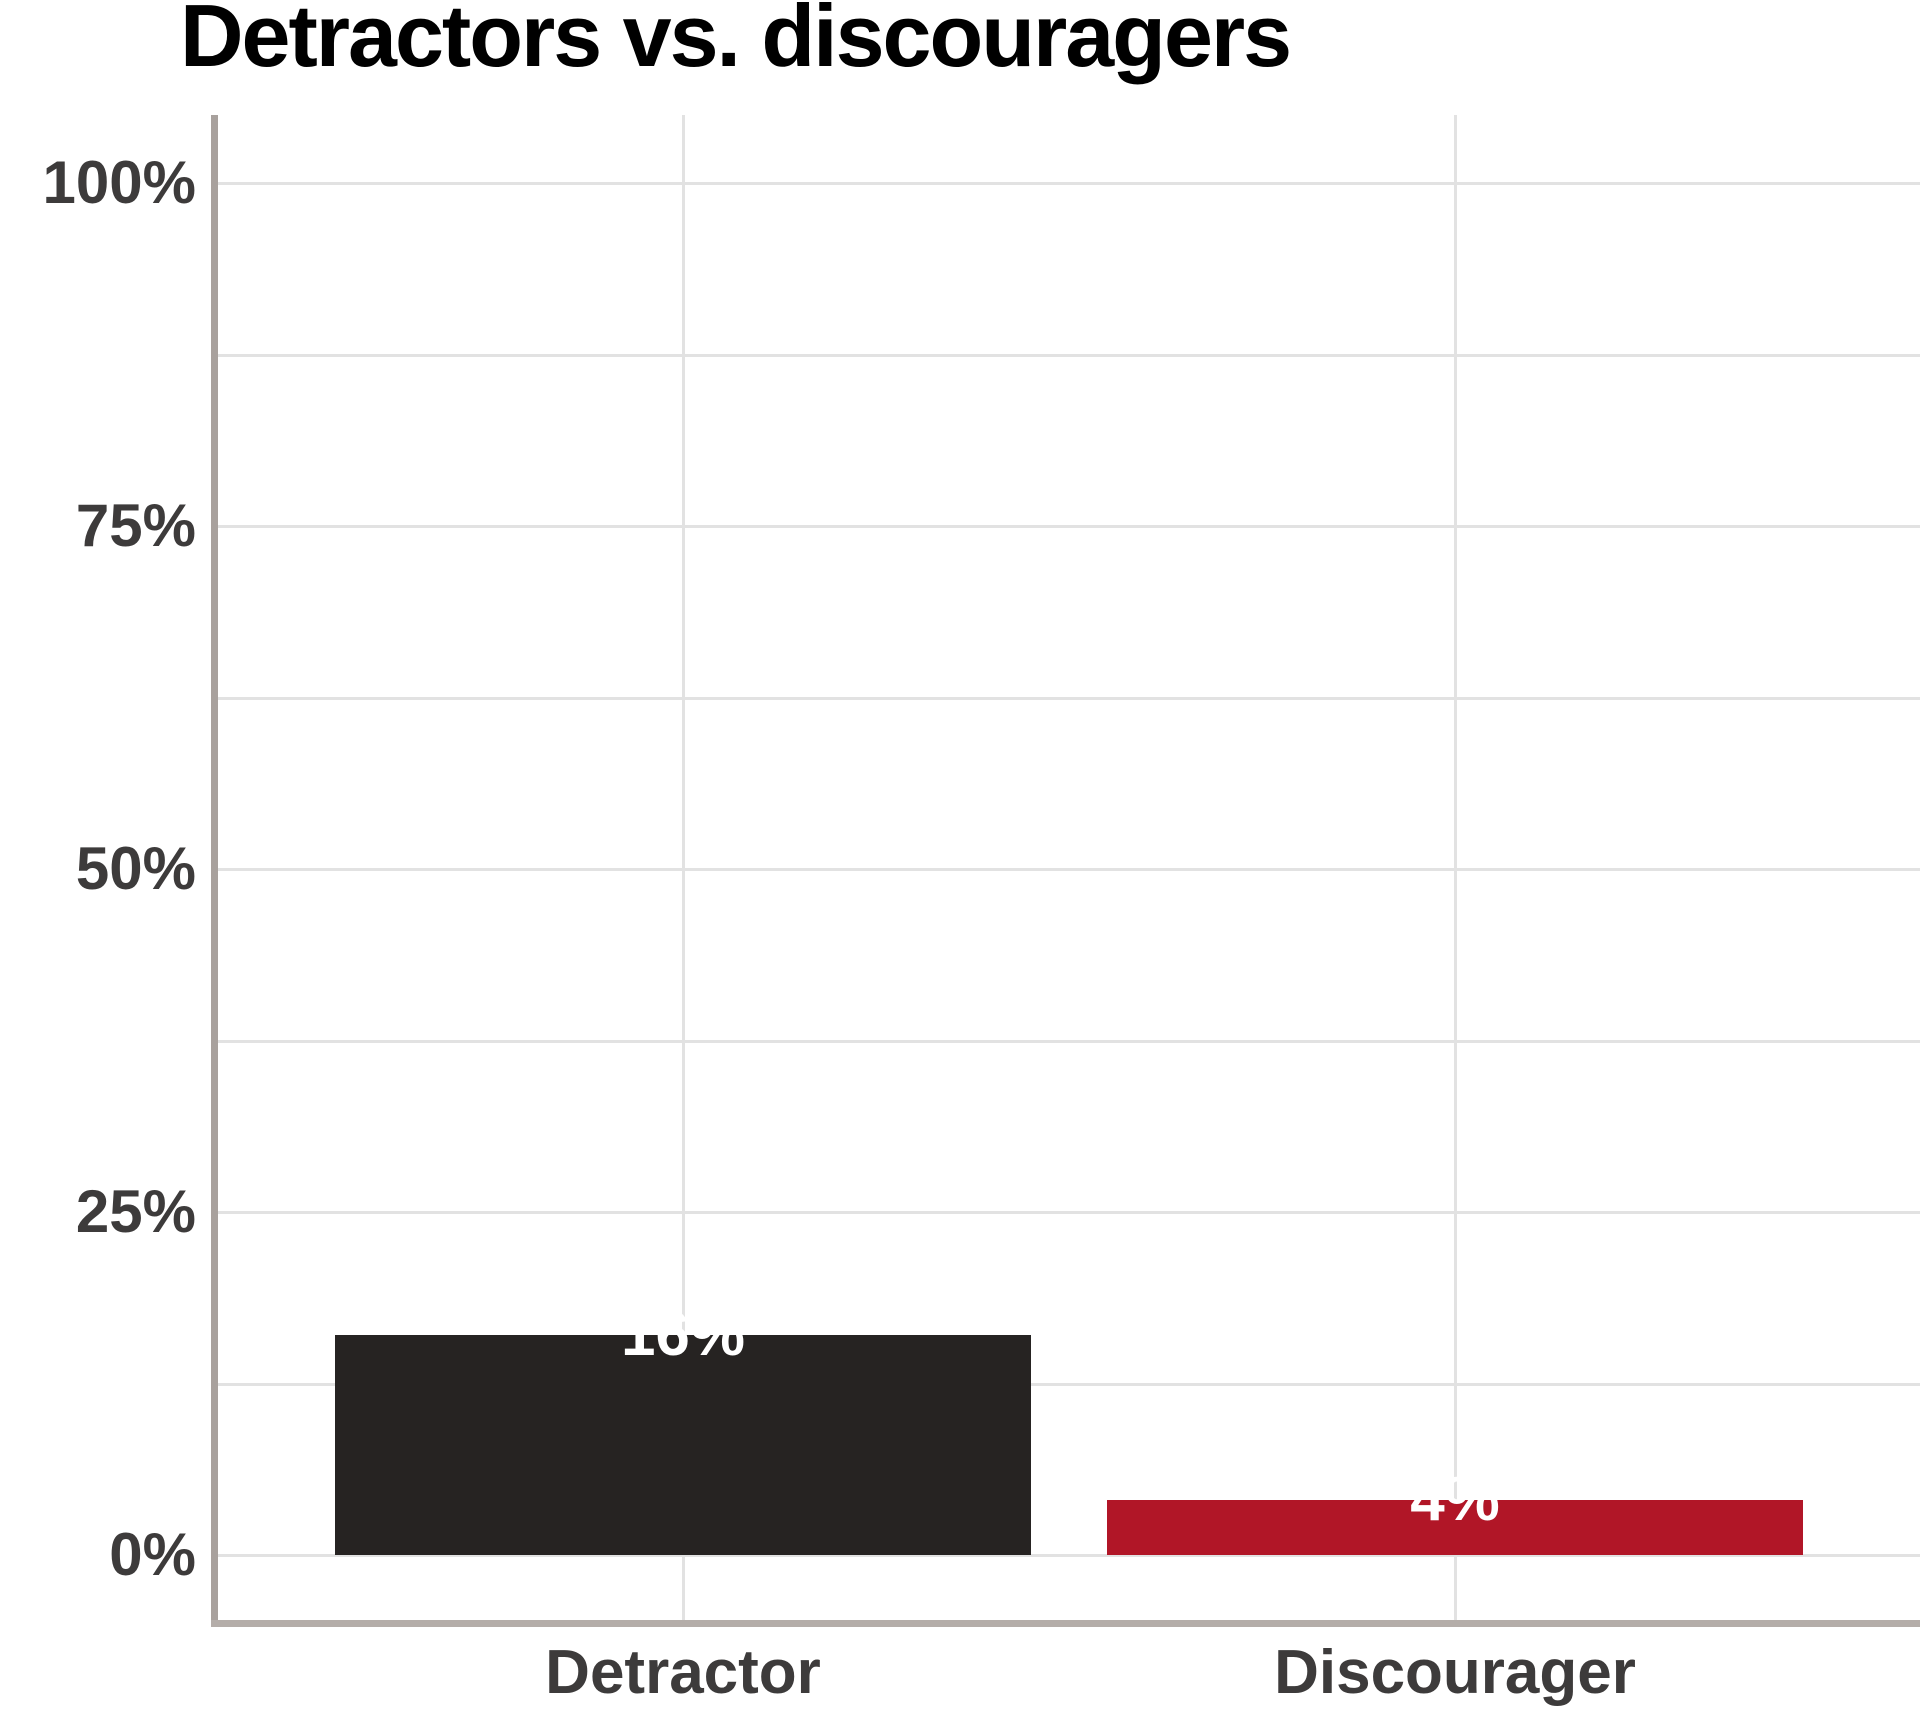  What do you see at coordinates (214, 871) in the screenshot?
I see `y-axis-line` at bounding box center [214, 871].